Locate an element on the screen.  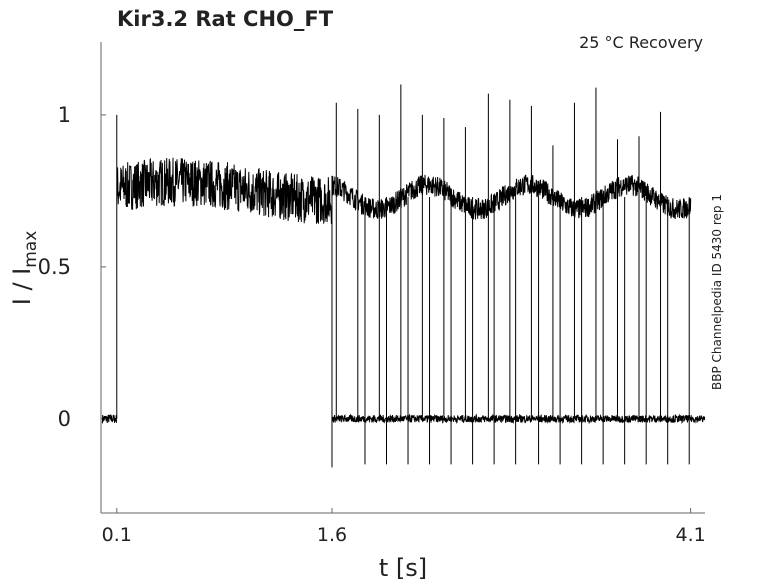
y-tick-label: 0.5 is located at coordinates (54, 267).